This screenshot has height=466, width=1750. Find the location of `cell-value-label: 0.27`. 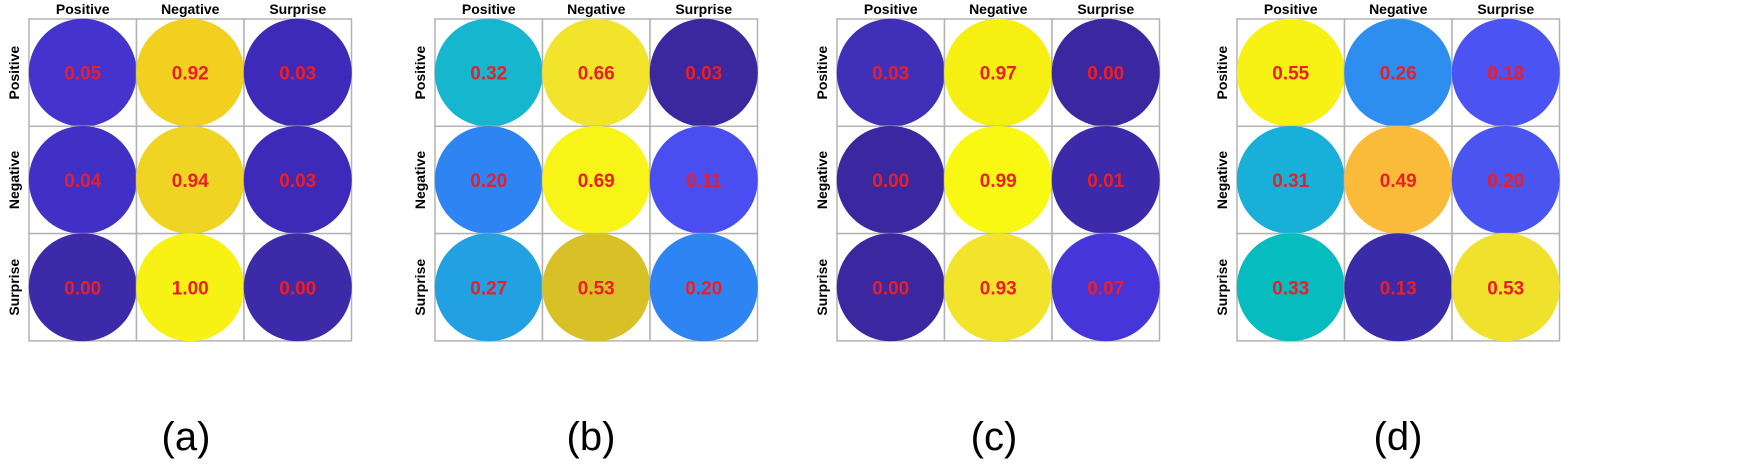

cell-value-label: 0.27 is located at coordinates (488, 288).